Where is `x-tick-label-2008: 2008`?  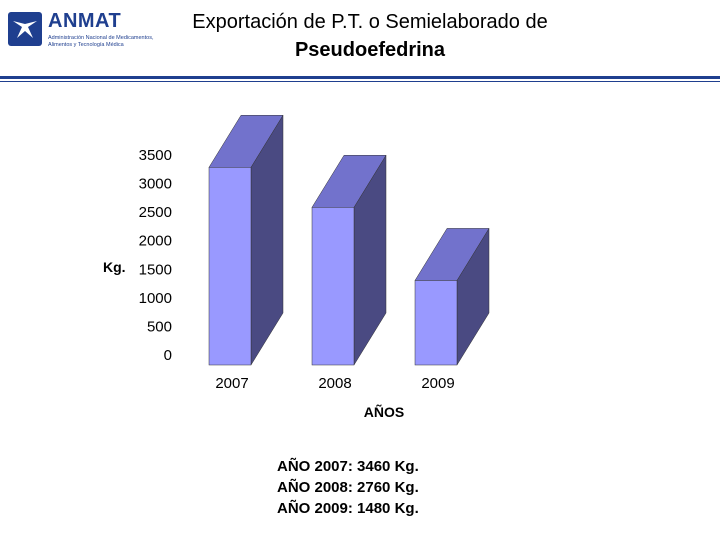 x-tick-label-2008: 2008 is located at coordinates (334, 383).